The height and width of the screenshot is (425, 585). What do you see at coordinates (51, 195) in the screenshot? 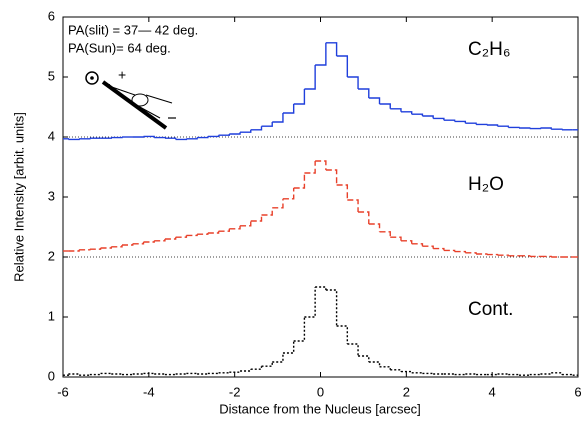
I see `y-tick-label: 3` at bounding box center [51, 195].